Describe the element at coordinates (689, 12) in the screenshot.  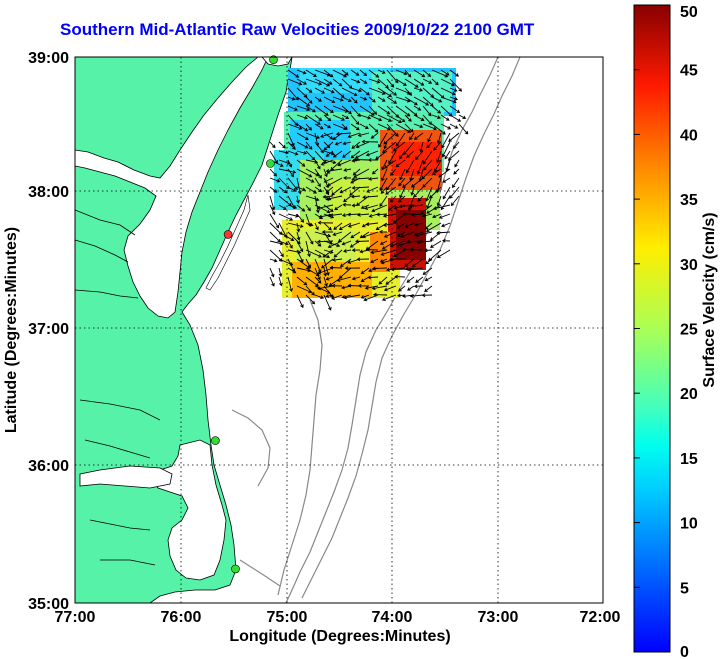
I see `colorbar-tick-label: 50` at that location.